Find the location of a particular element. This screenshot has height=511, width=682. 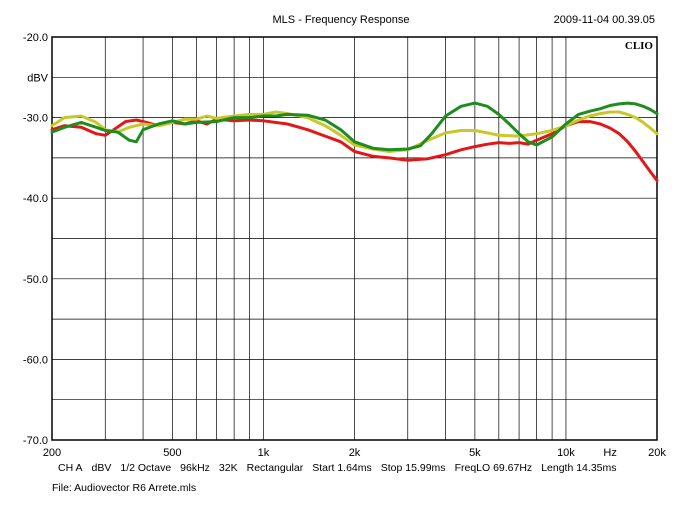

info-item: Length 14.35ms is located at coordinates (579, 468).